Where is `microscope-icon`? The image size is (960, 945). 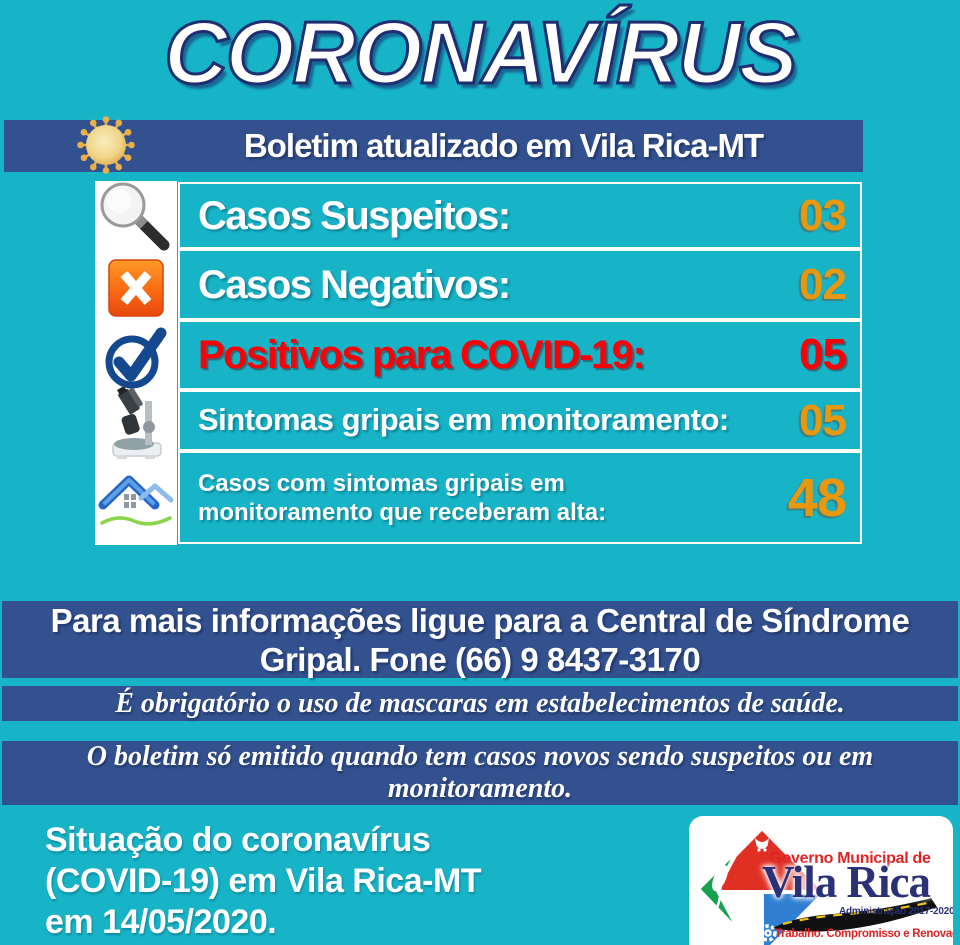 microscope-icon is located at coordinates (136, 424).